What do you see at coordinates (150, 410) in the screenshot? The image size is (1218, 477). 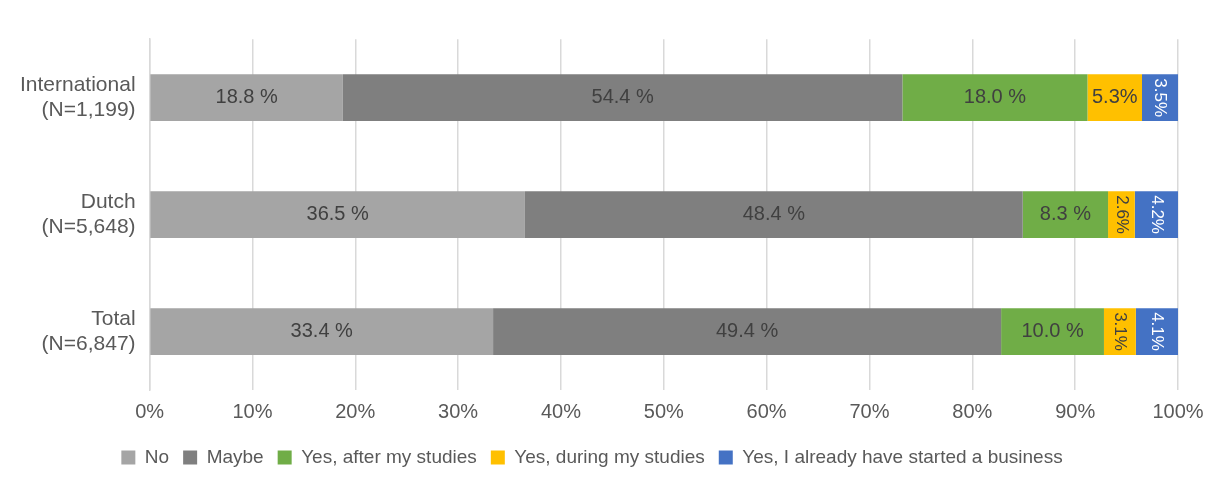 I see `x-tick-label: 0%` at bounding box center [150, 410].